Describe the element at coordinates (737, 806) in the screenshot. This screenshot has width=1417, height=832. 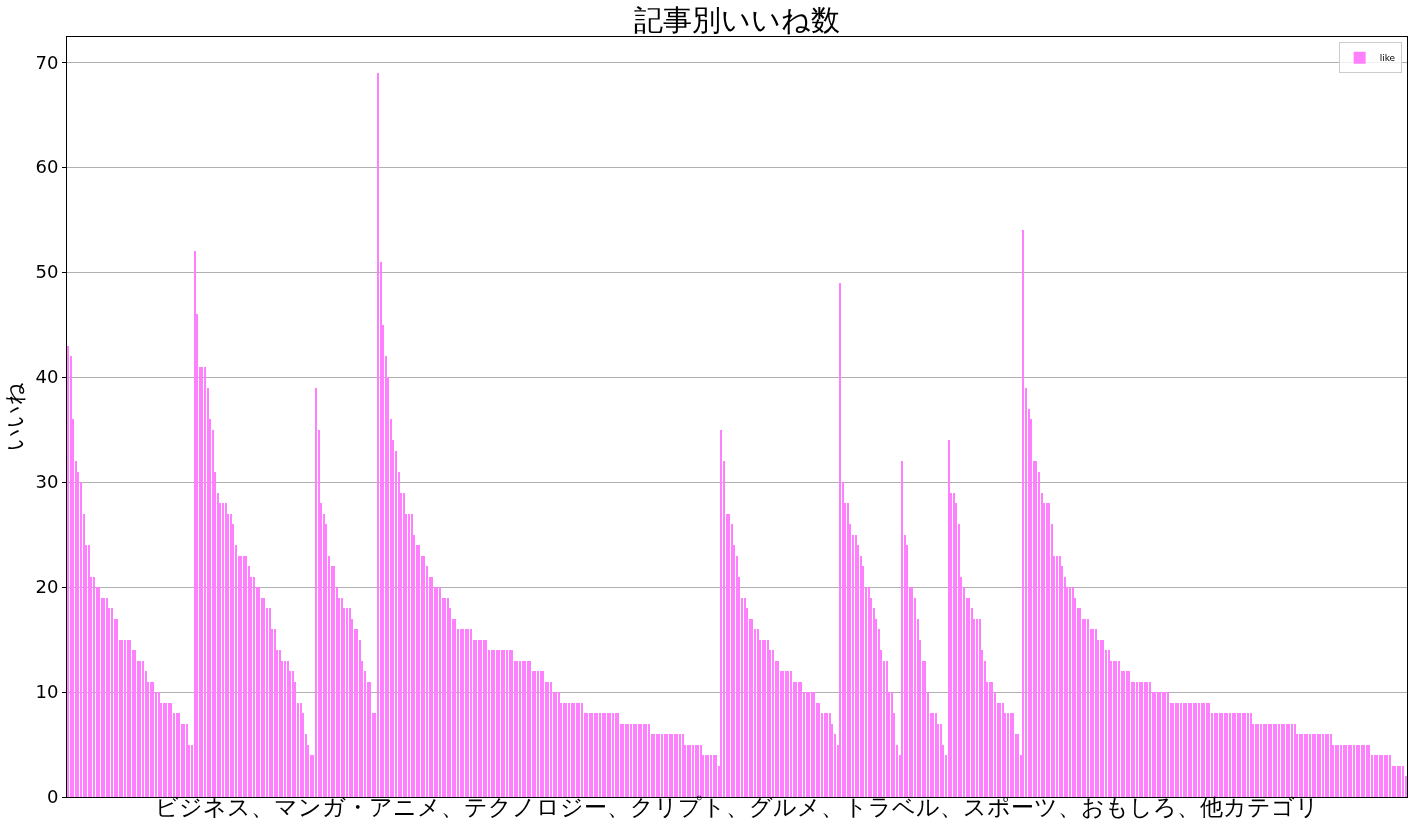
I see `x-axis-title: ビジネス、マンガ・アニメ、テクノロジー、クリプト、グルメ、トラベル、スポーツ、おもしろ、他カテゴリ` at that location.